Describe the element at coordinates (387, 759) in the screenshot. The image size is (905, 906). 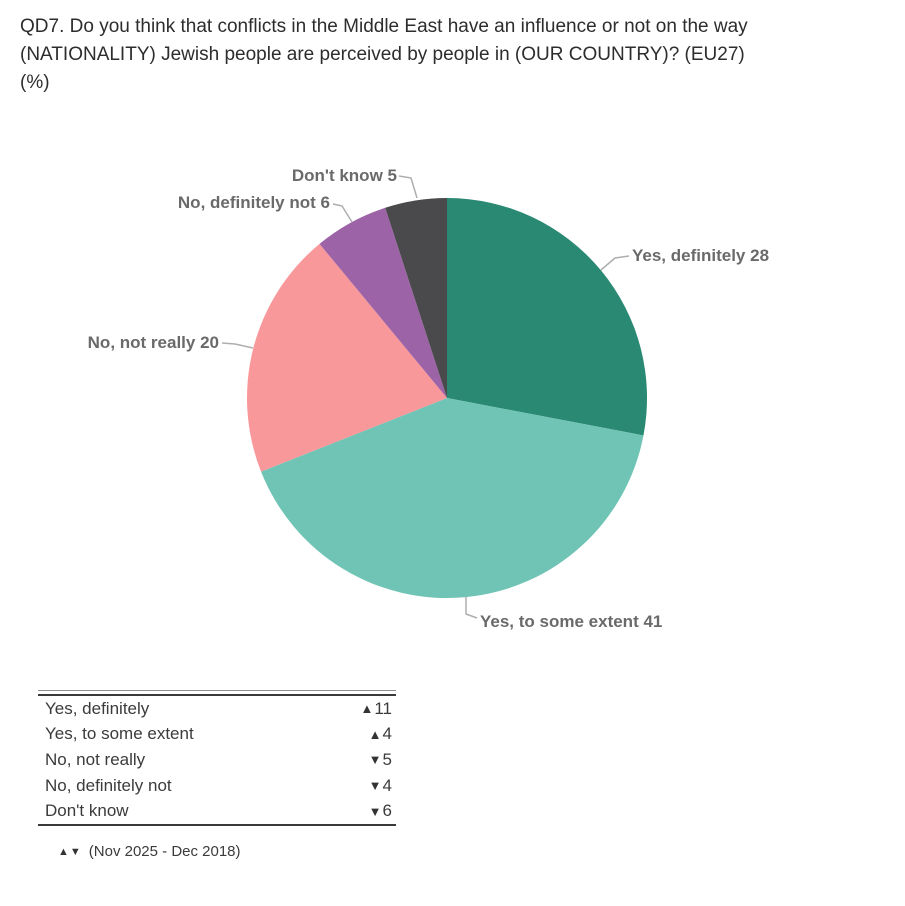
I see `row-value: 5` at that location.